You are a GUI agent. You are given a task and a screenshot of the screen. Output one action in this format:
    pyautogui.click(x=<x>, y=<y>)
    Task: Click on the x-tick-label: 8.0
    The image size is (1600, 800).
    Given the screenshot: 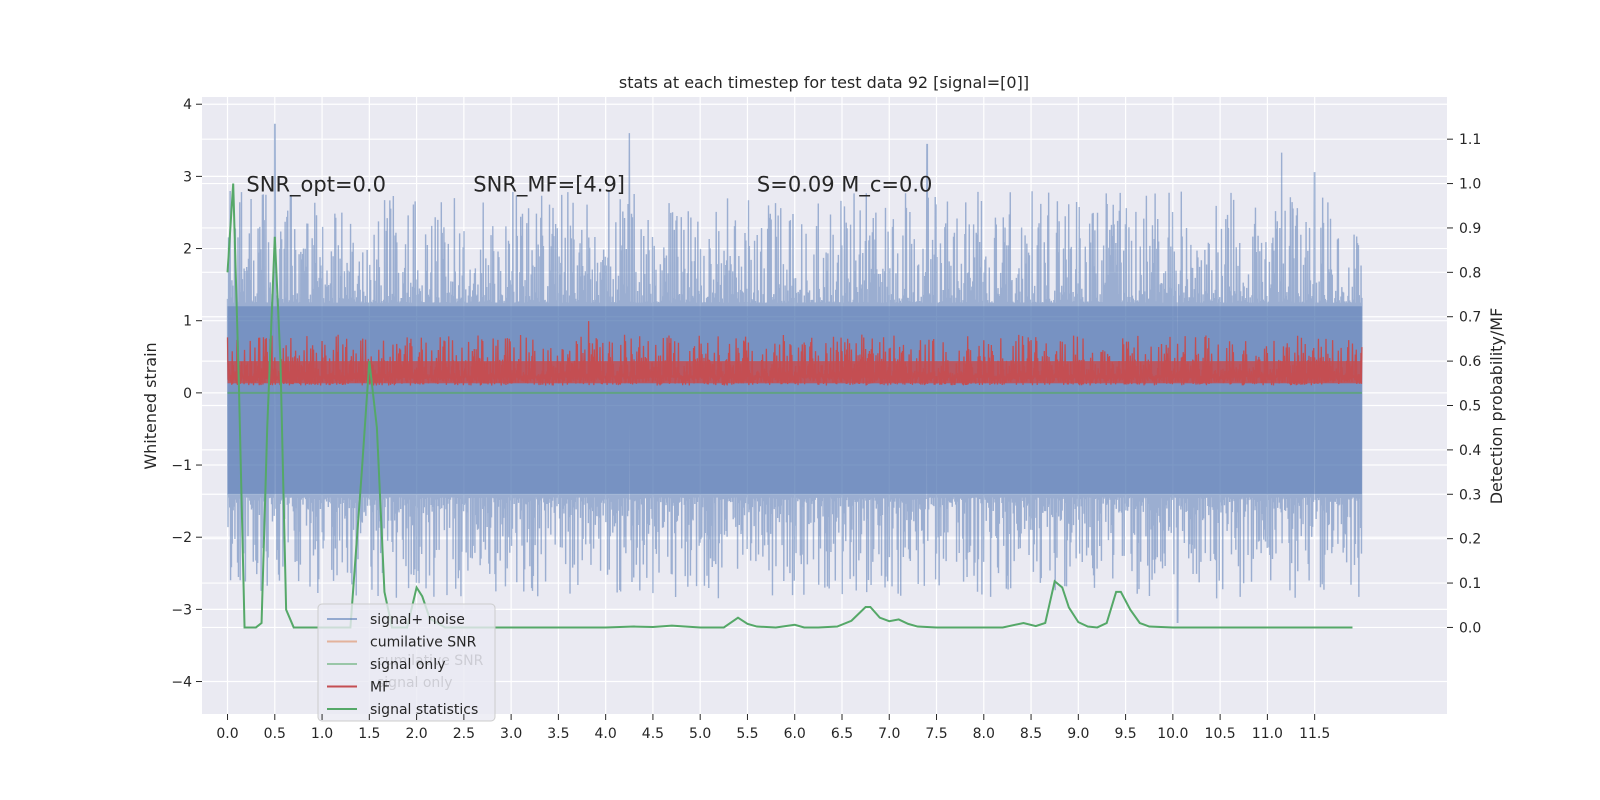 What is the action you would take?
    pyautogui.click(x=984, y=734)
    